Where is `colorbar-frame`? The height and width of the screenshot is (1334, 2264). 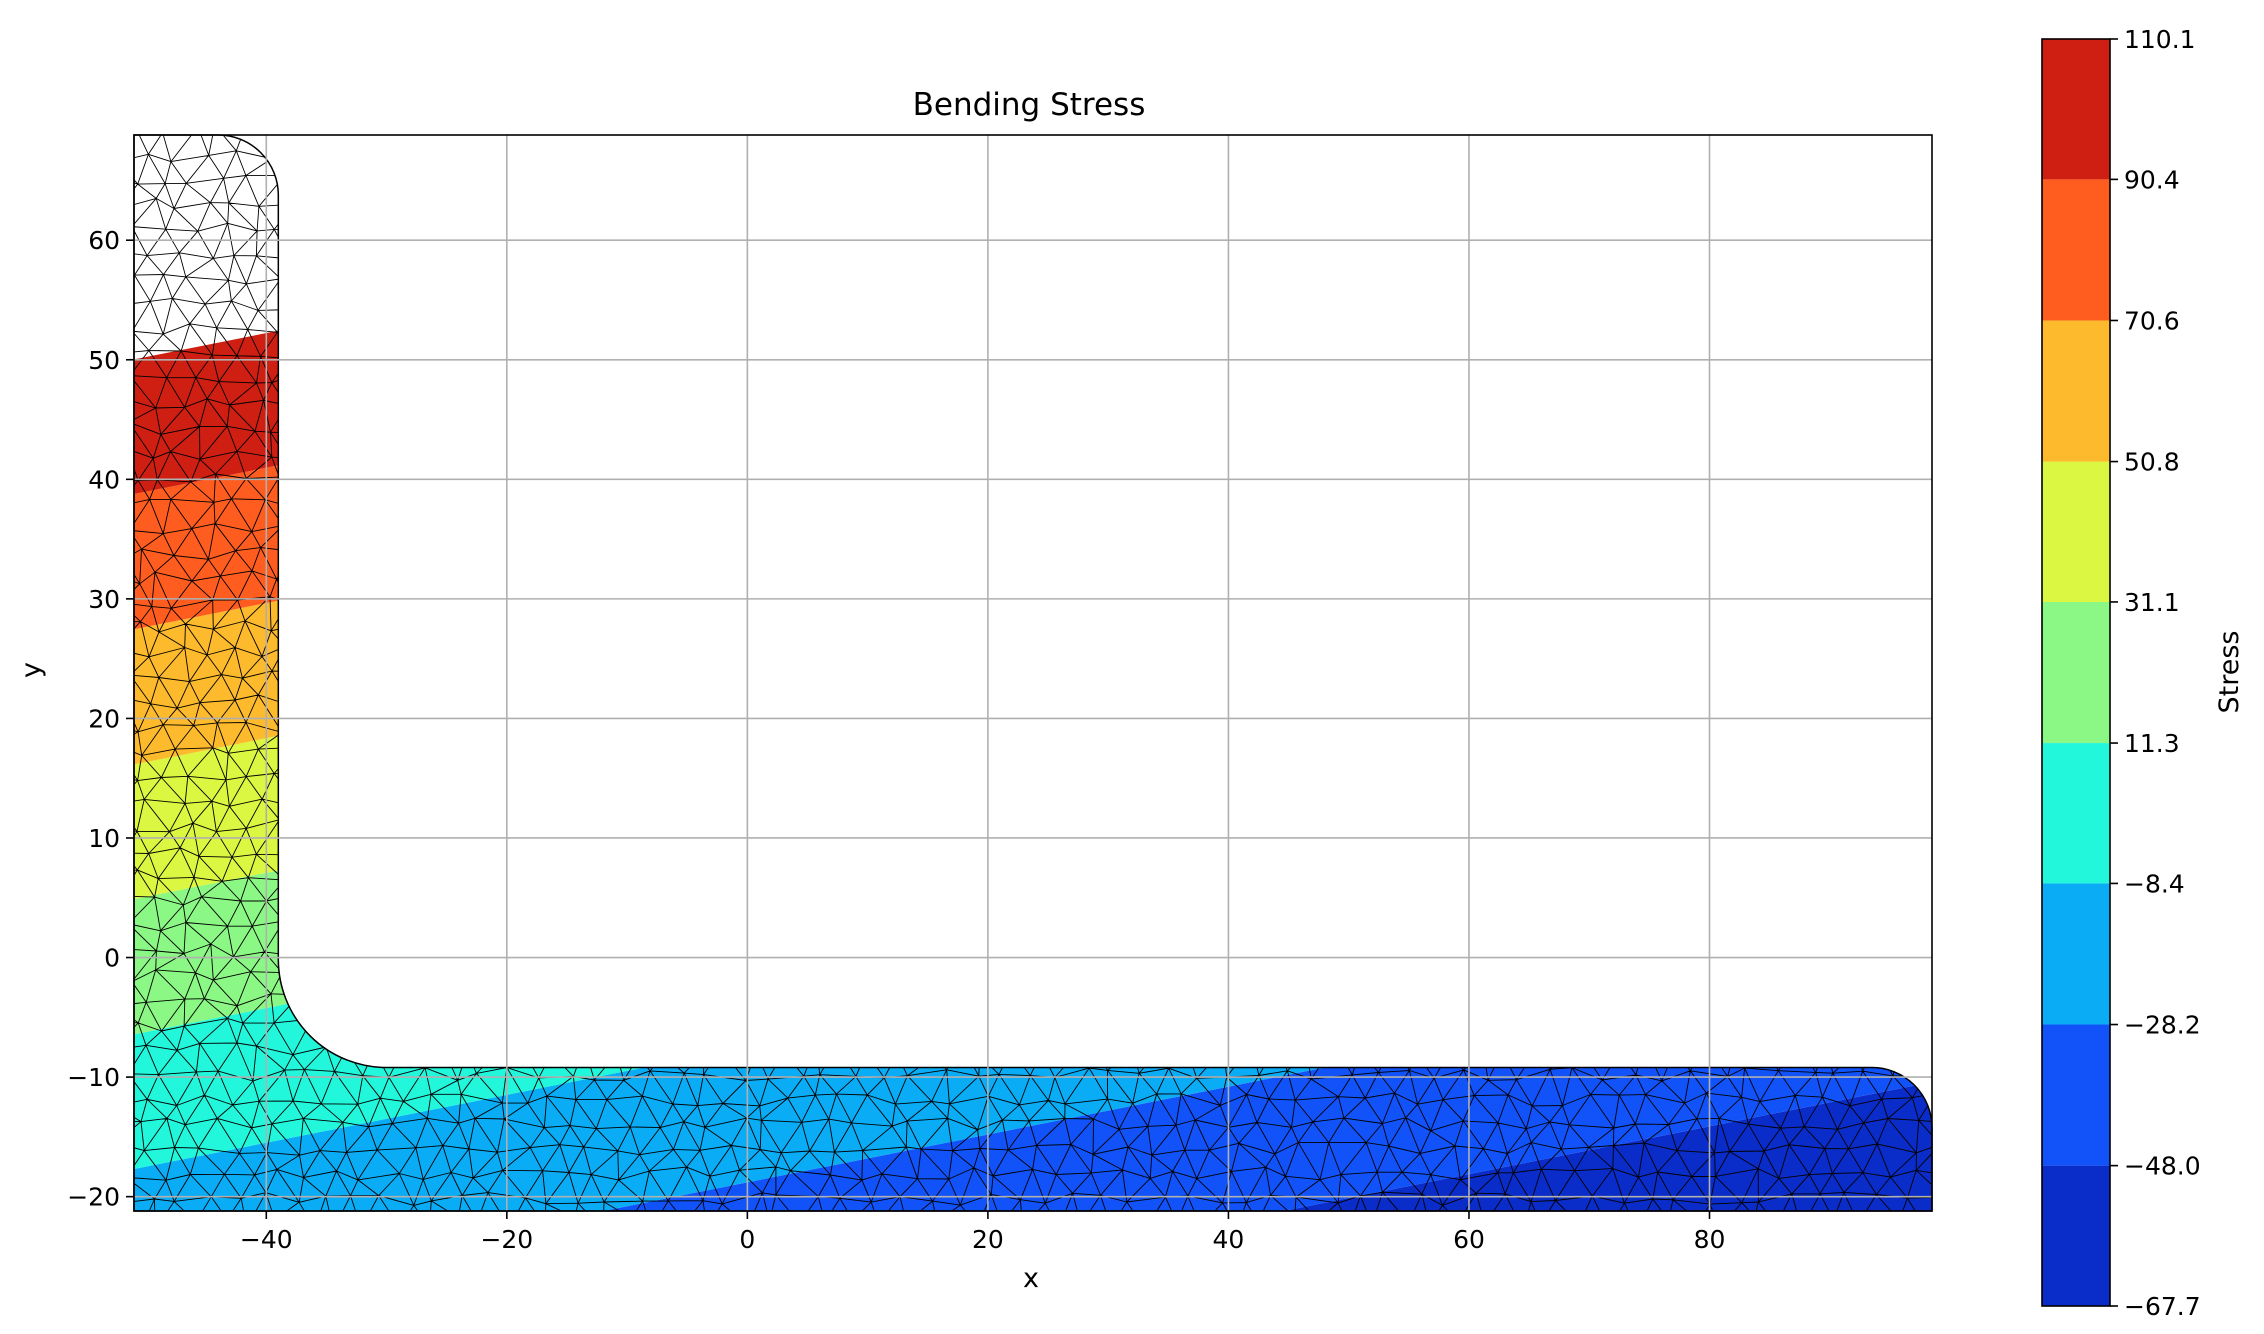
colorbar-frame is located at coordinates (2076, 672).